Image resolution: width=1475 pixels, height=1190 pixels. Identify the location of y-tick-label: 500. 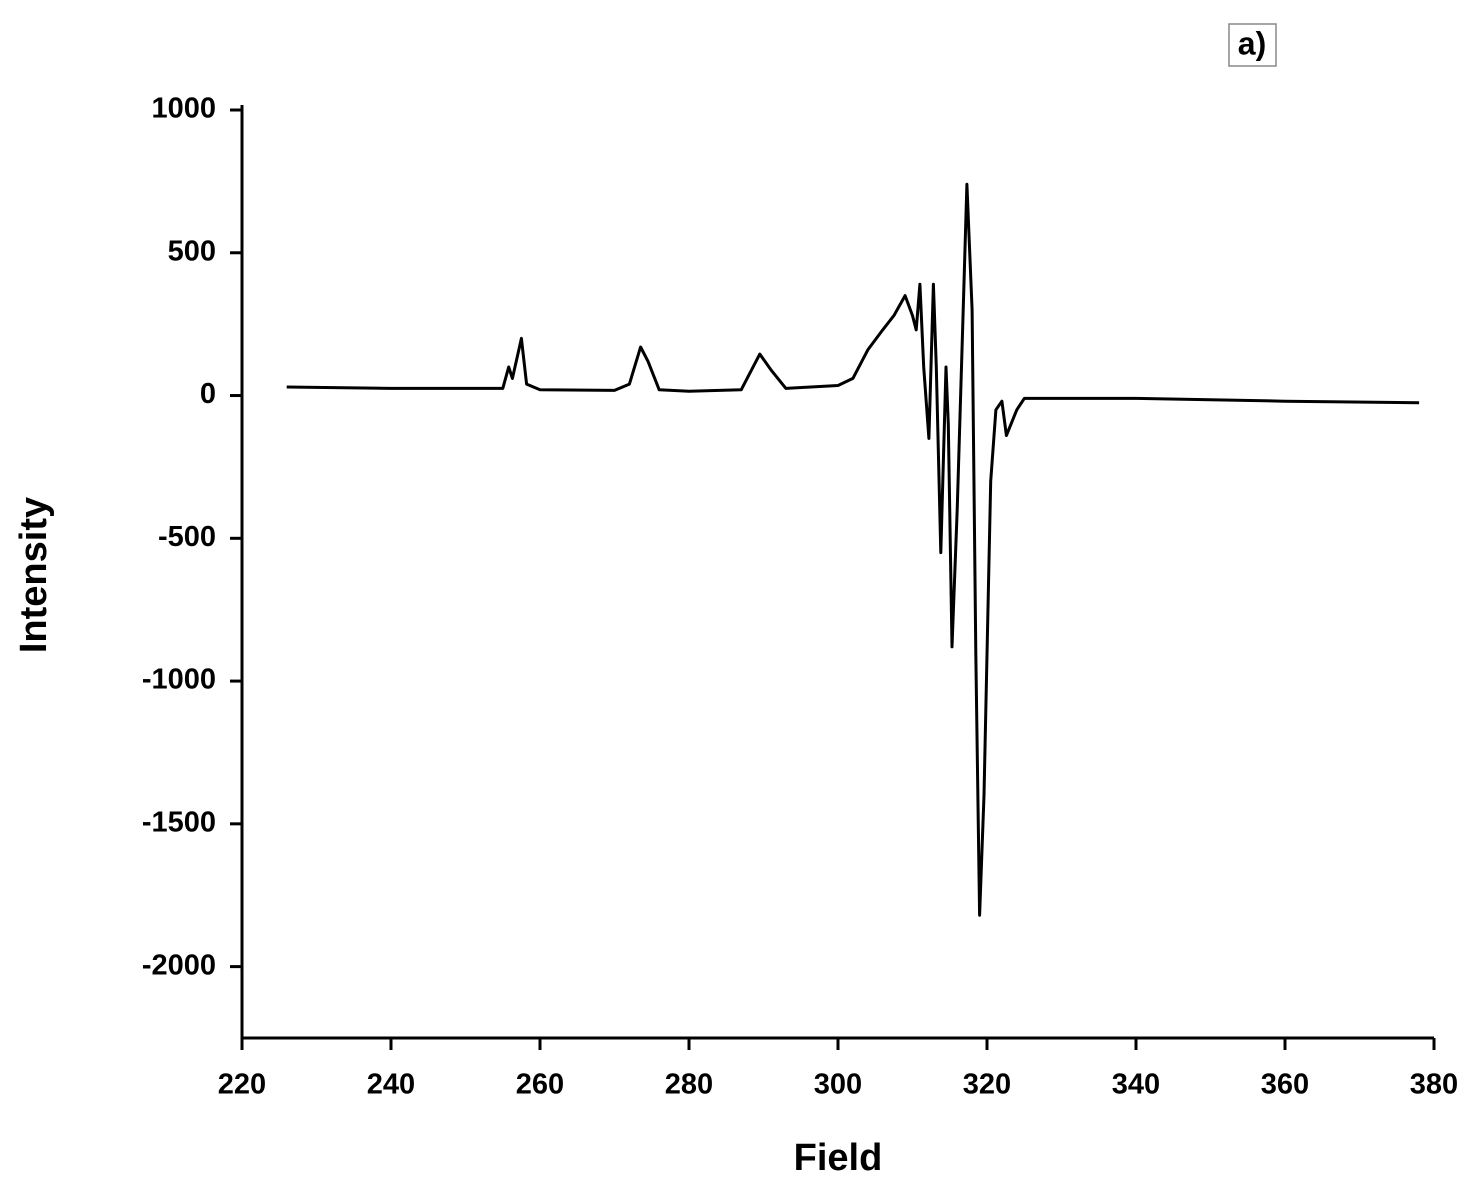
(192, 251).